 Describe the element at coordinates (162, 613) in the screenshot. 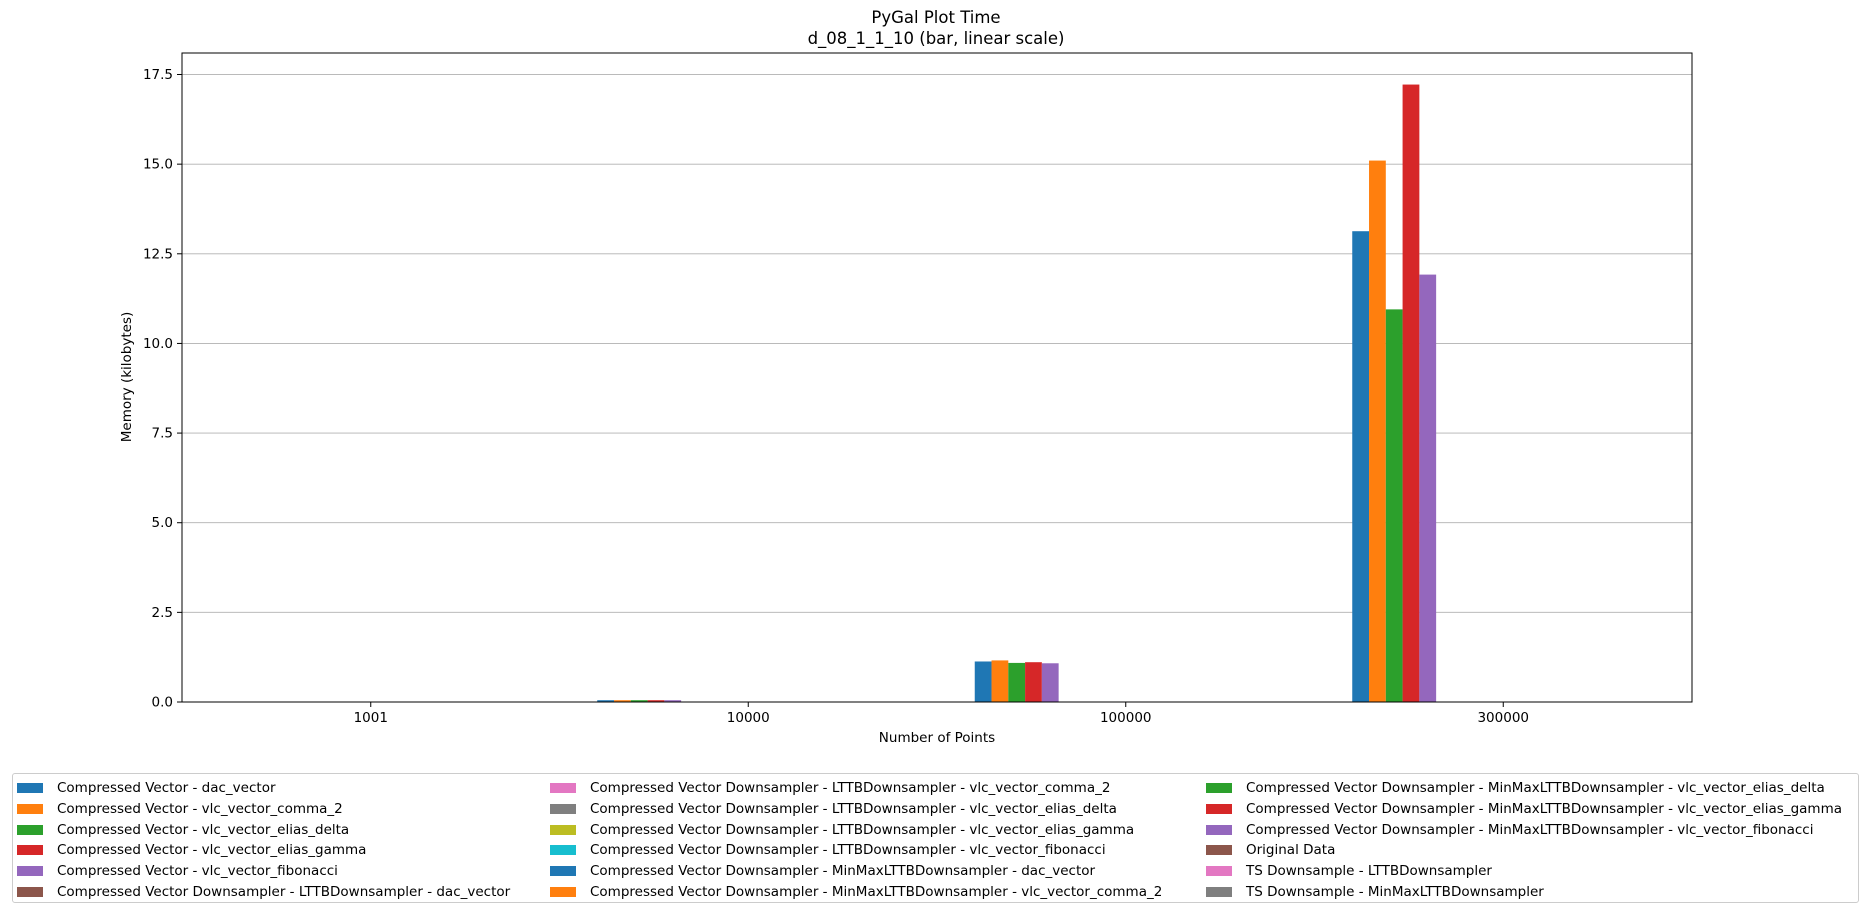

I see `y-tick-label: 2.5` at that location.